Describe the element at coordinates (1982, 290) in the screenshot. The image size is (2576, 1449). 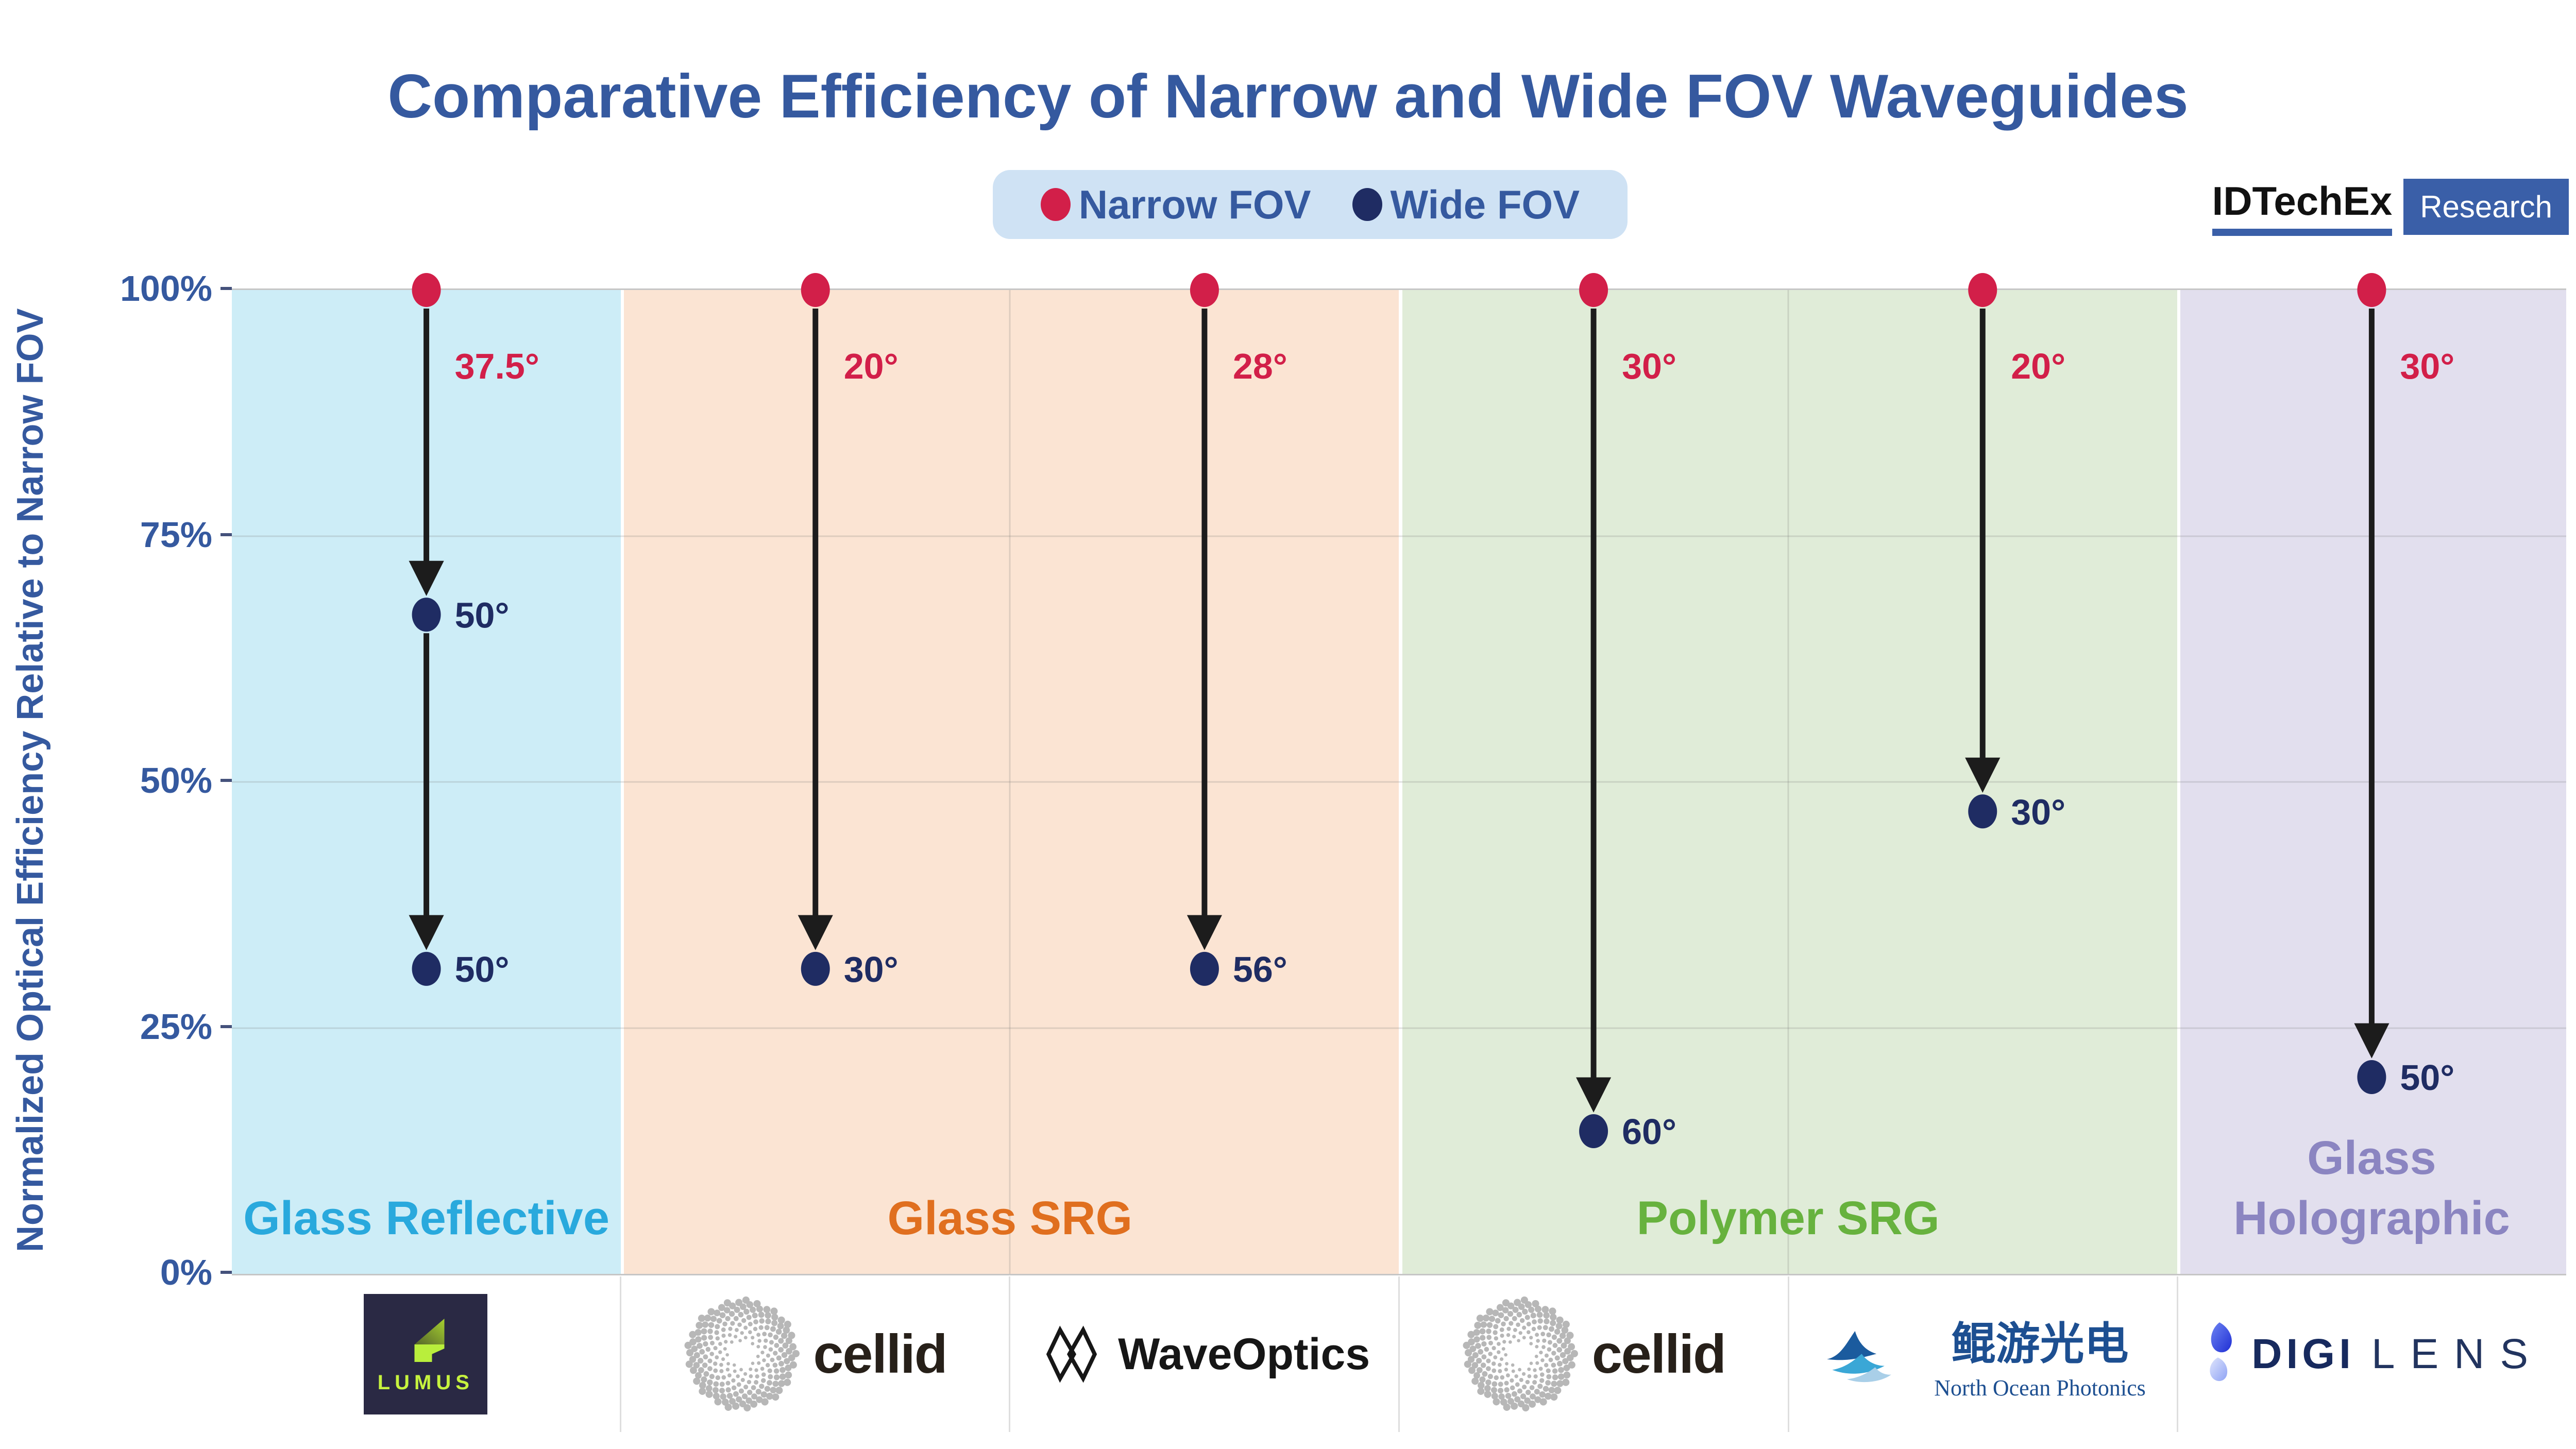
I see `narrow-fov-dot-north-ocean-photonics` at that location.